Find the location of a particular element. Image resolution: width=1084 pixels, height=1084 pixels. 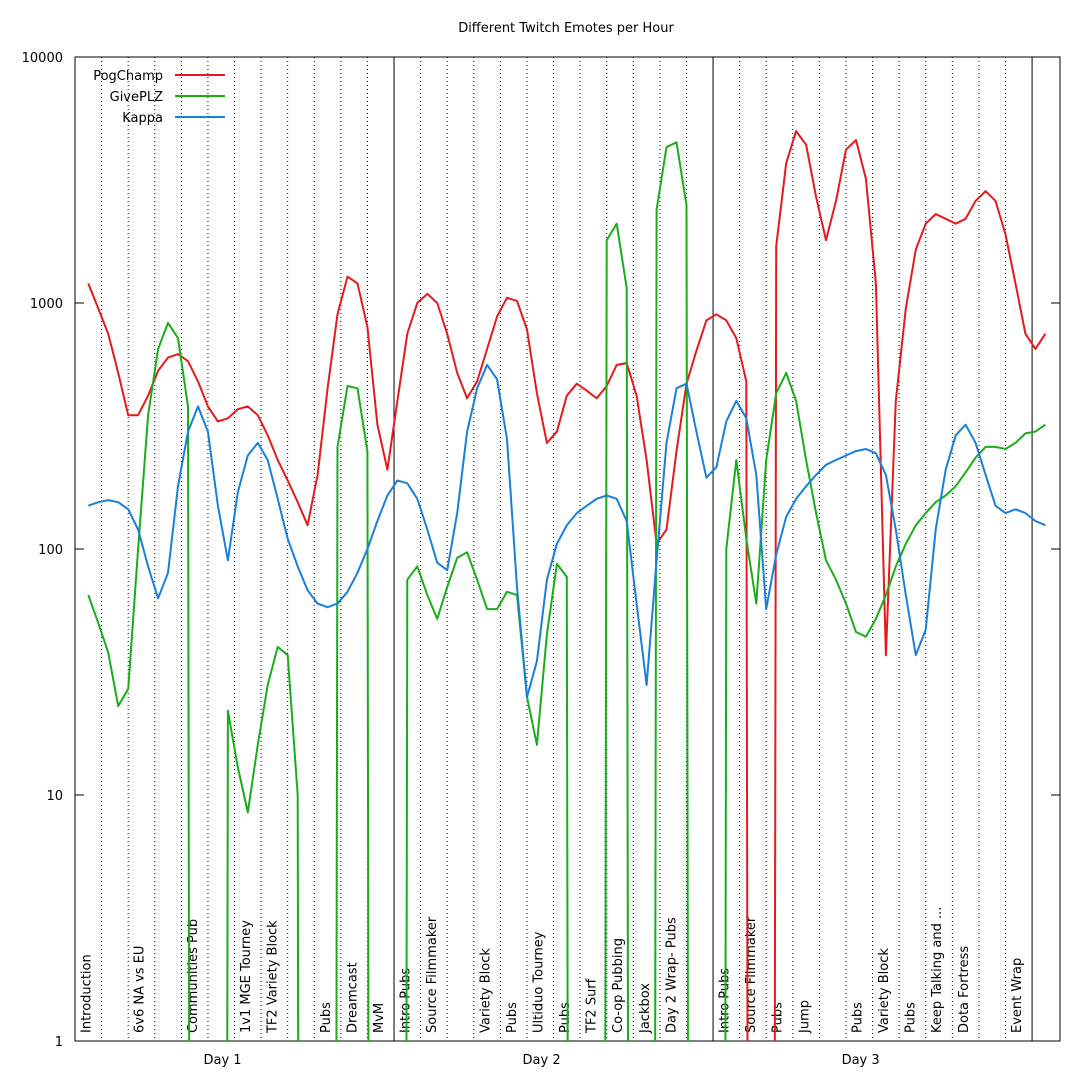

annotation: Jackbox is located at coordinates (645, 1008).